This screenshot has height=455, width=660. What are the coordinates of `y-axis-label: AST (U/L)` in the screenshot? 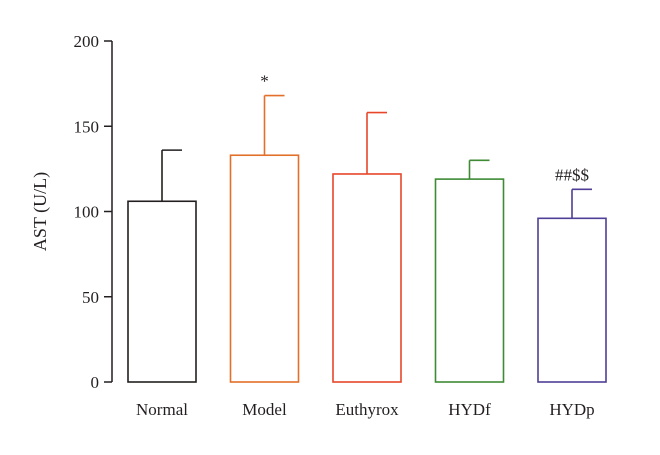 It's located at (40, 211).